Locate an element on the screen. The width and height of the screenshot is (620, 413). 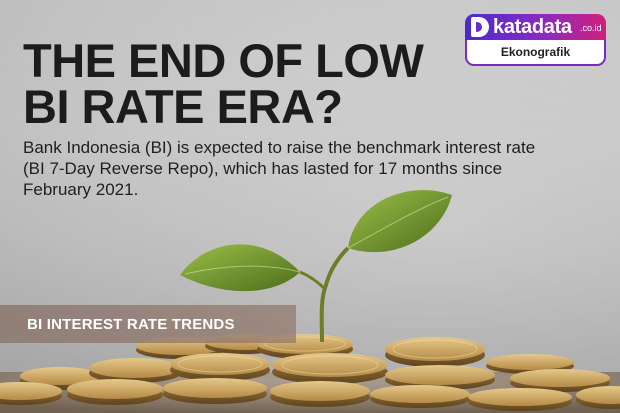
logo-banner: katadata .co.id is located at coordinates (535, 27).